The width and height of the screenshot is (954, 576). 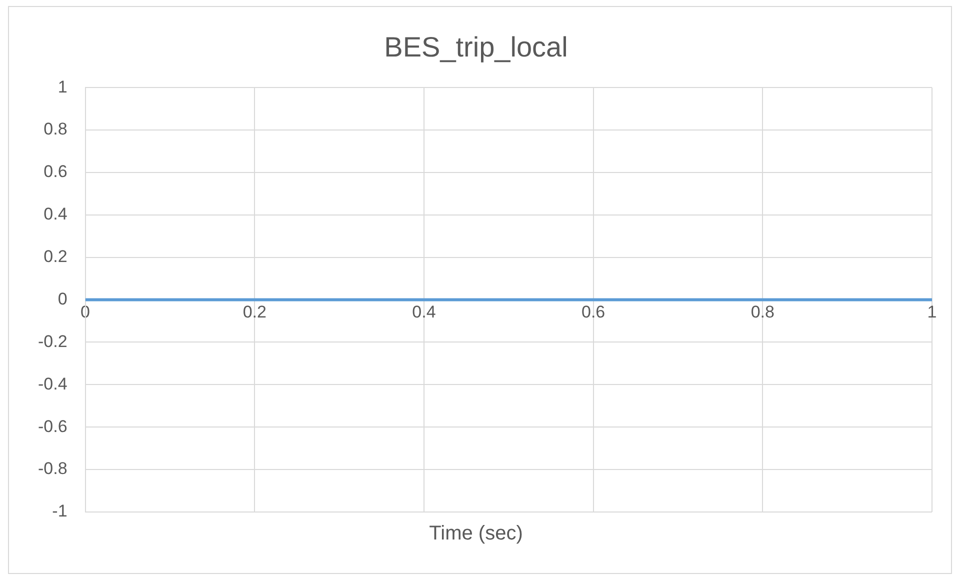 What do you see at coordinates (60, 511) in the screenshot?
I see `y-tick-label: -1` at bounding box center [60, 511].